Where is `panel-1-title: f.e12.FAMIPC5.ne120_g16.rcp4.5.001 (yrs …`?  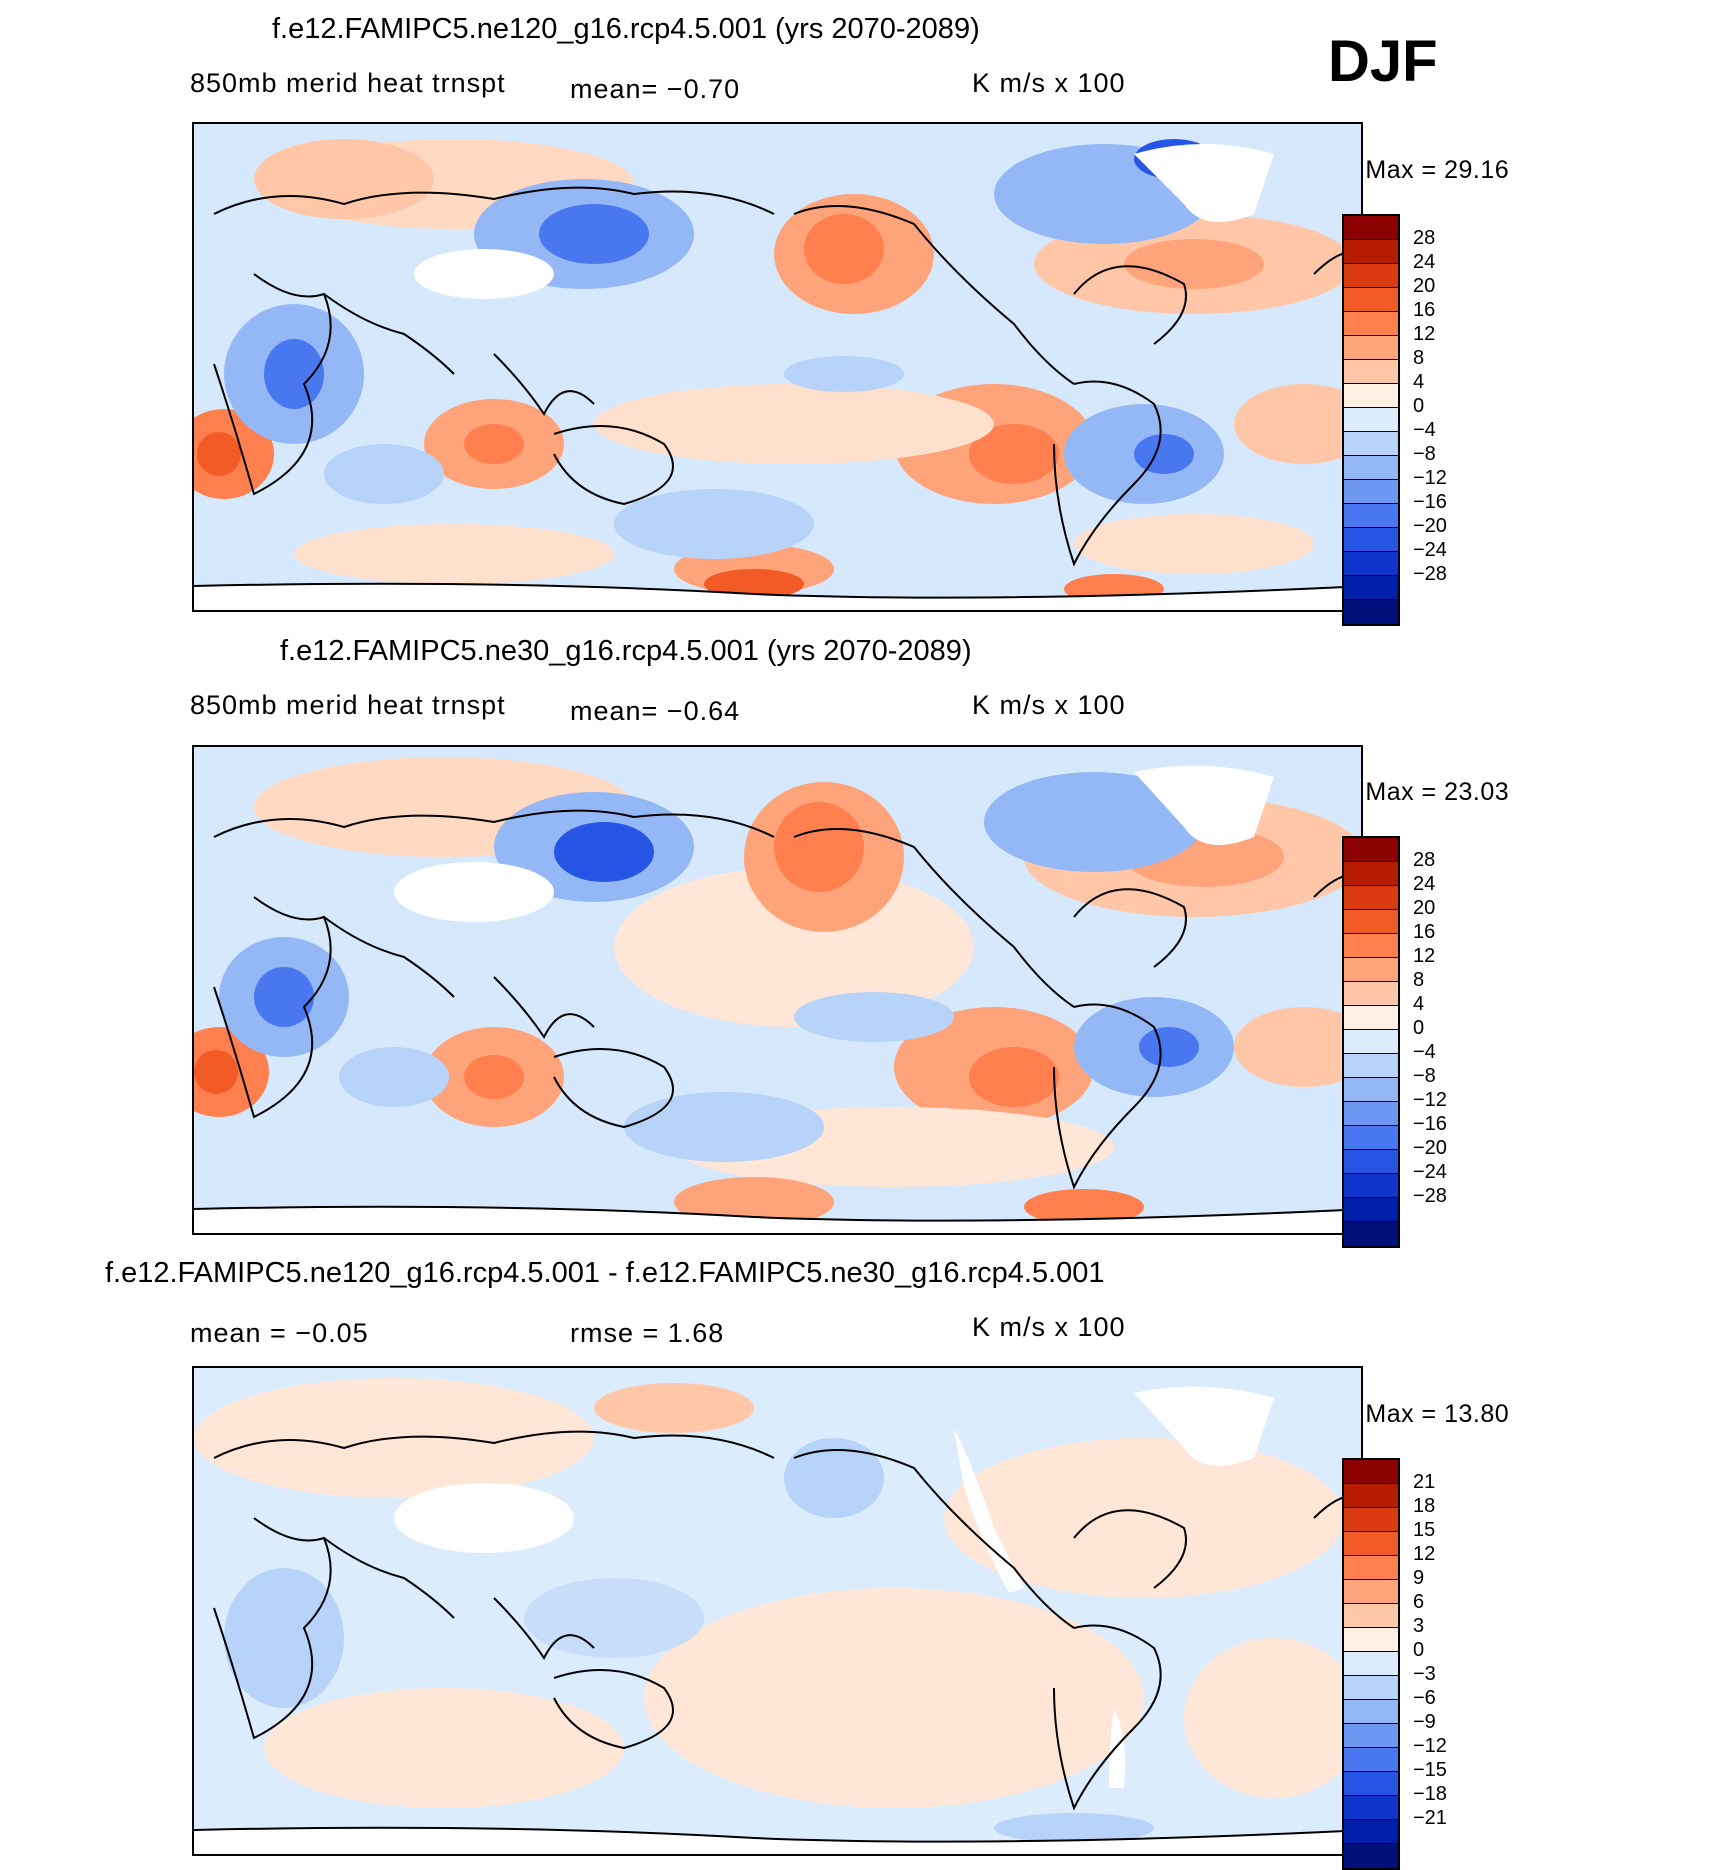
panel-1-title: f.e12.FAMIPC5.ne120_g16.rcp4.5.001 (yrs … is located at coordinates (626, 29).